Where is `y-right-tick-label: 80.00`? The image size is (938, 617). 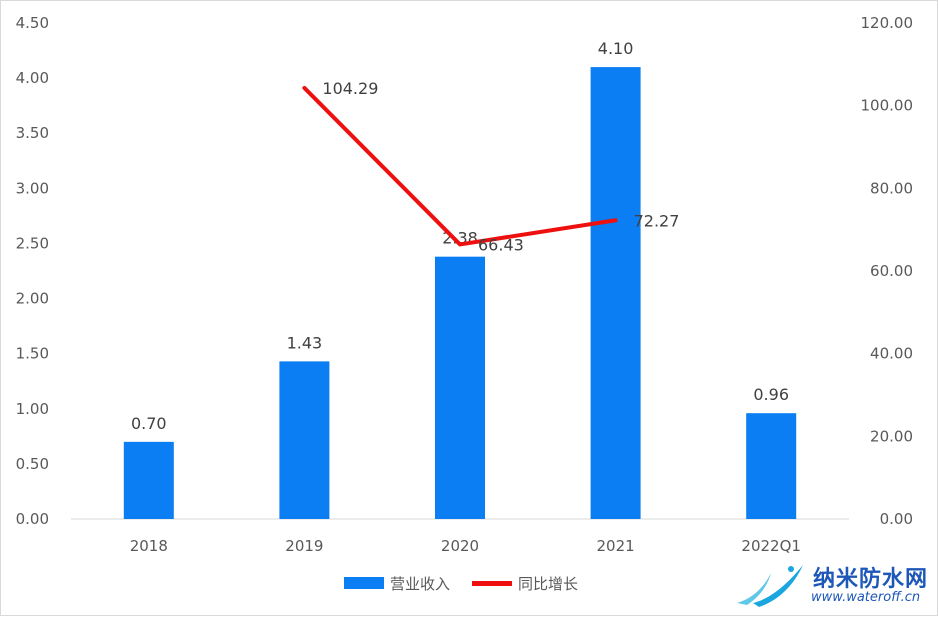
y-right-tick-label: 80.00 is located at coordinates (891, 188).